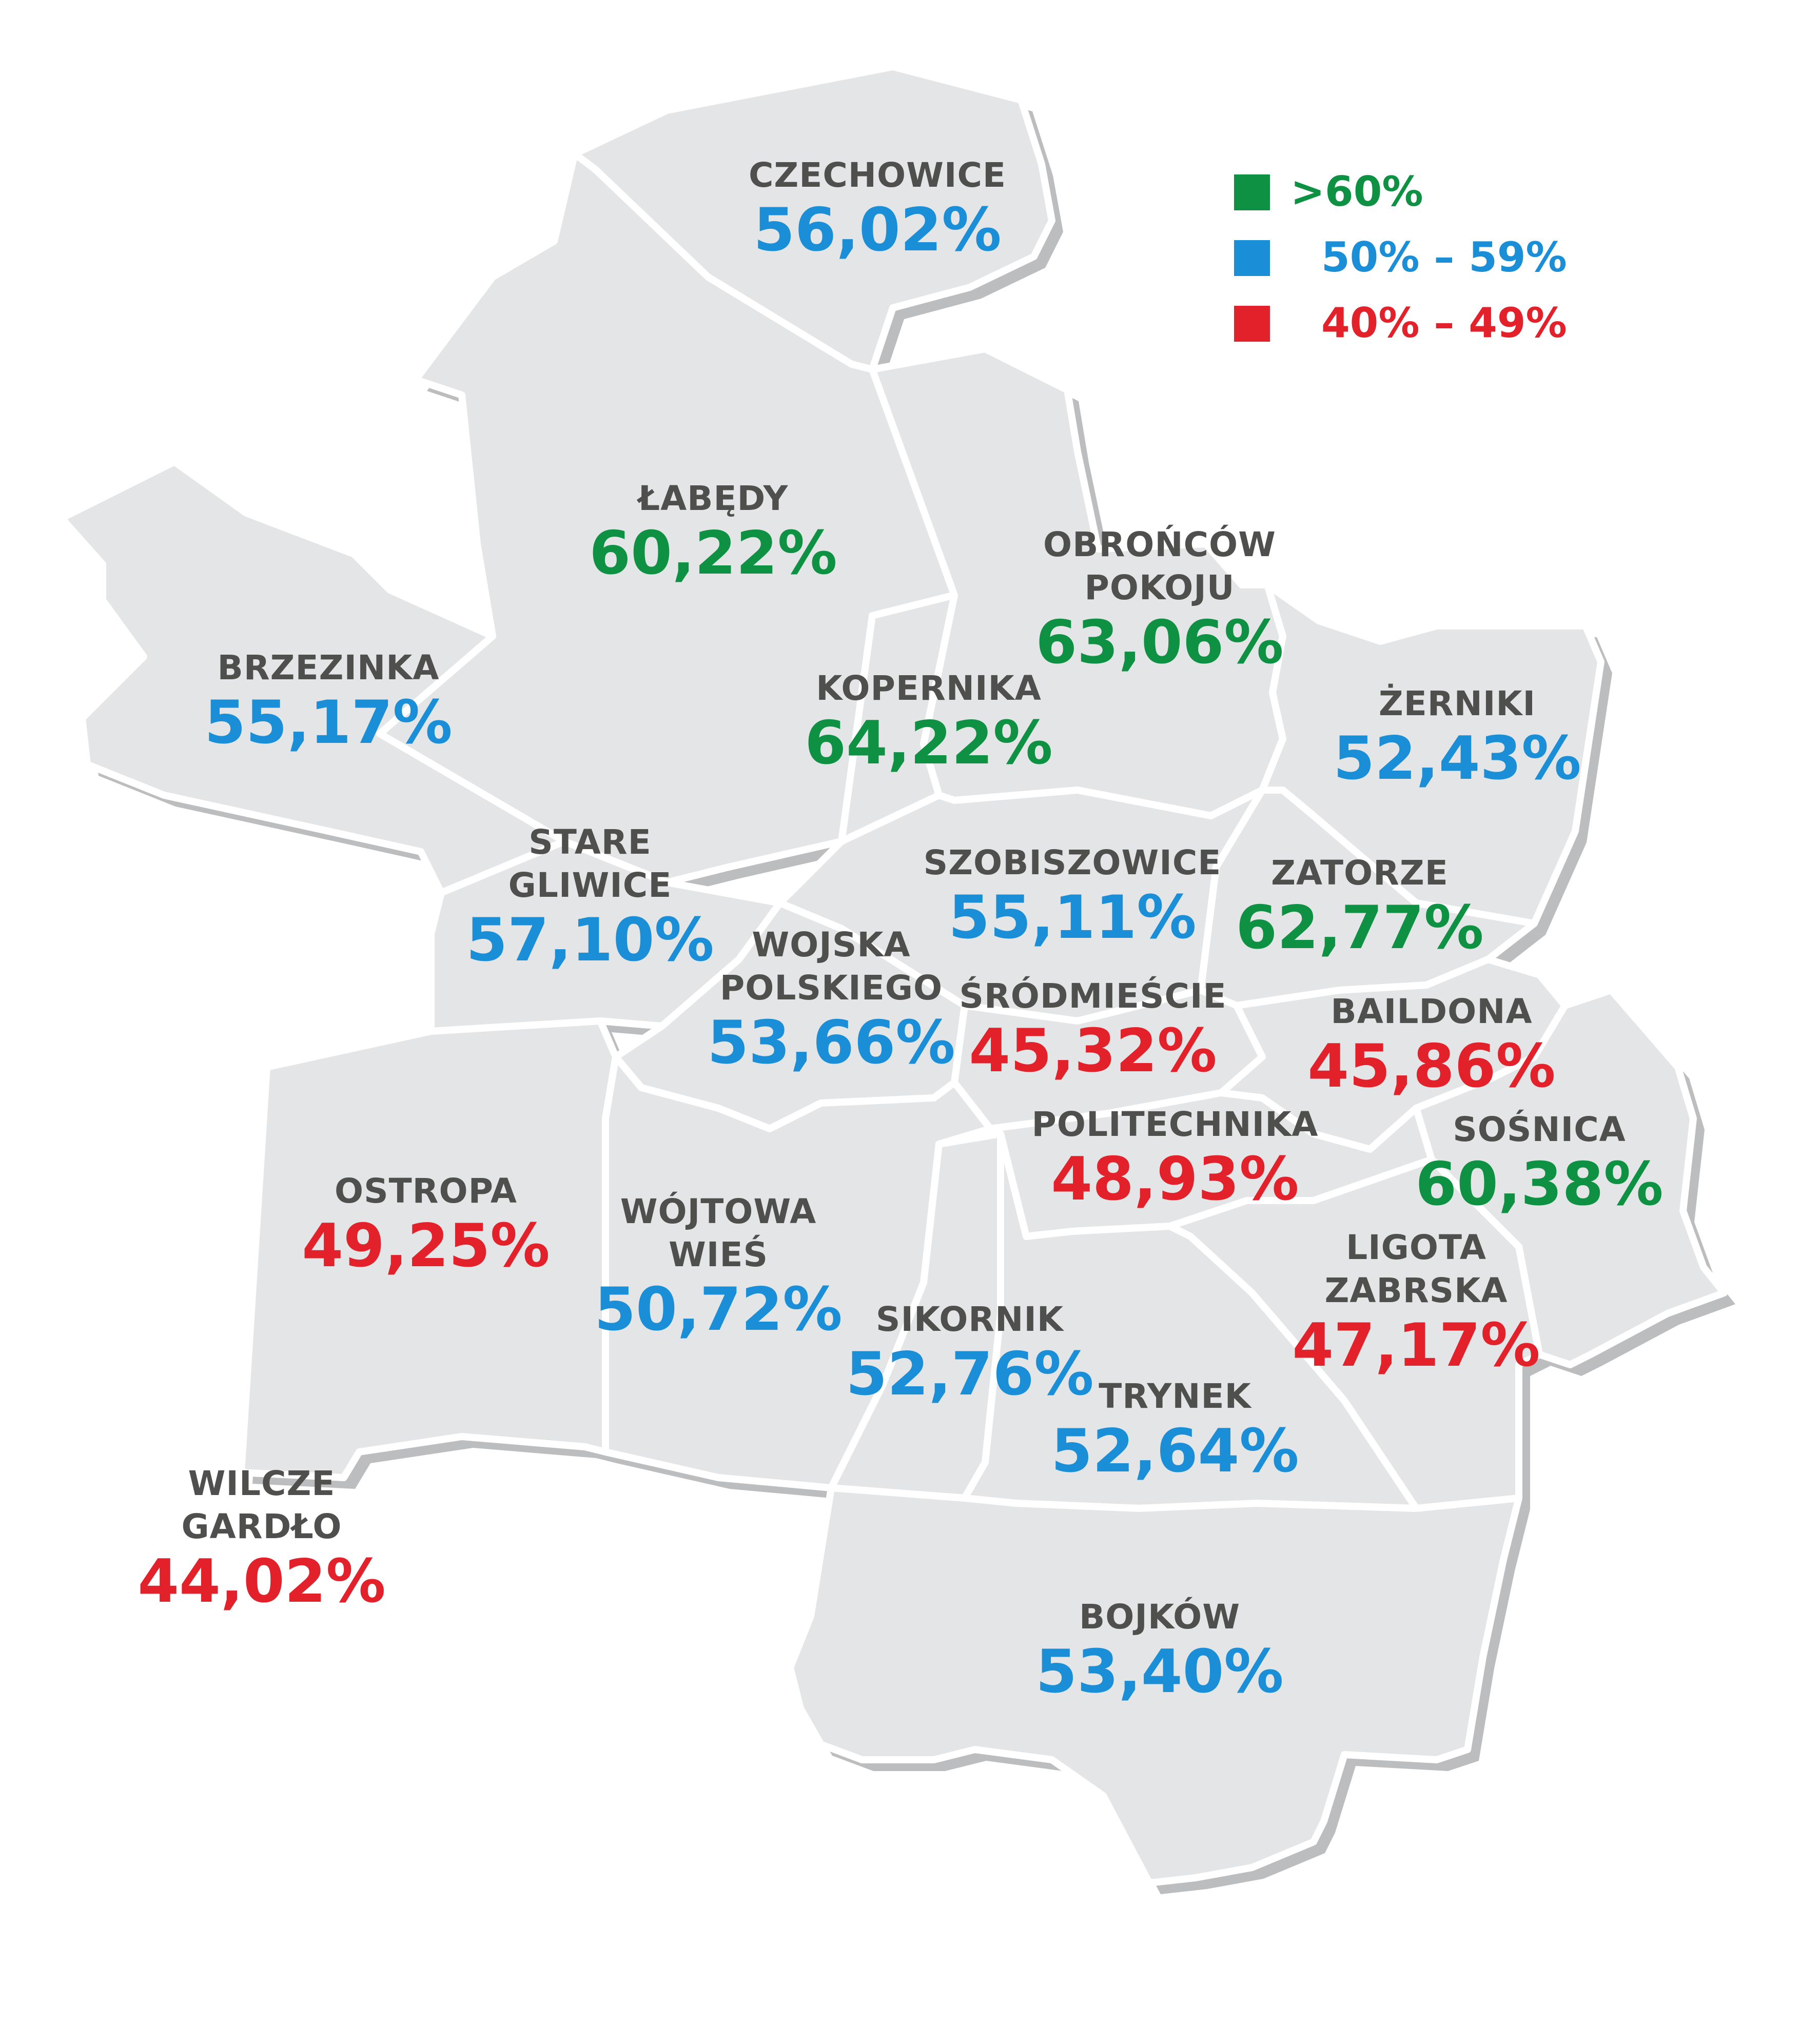 The width and height of the screenshot is (1800, 2044). I want to click on district-percent: 45,32%, so click(1093, 1051).